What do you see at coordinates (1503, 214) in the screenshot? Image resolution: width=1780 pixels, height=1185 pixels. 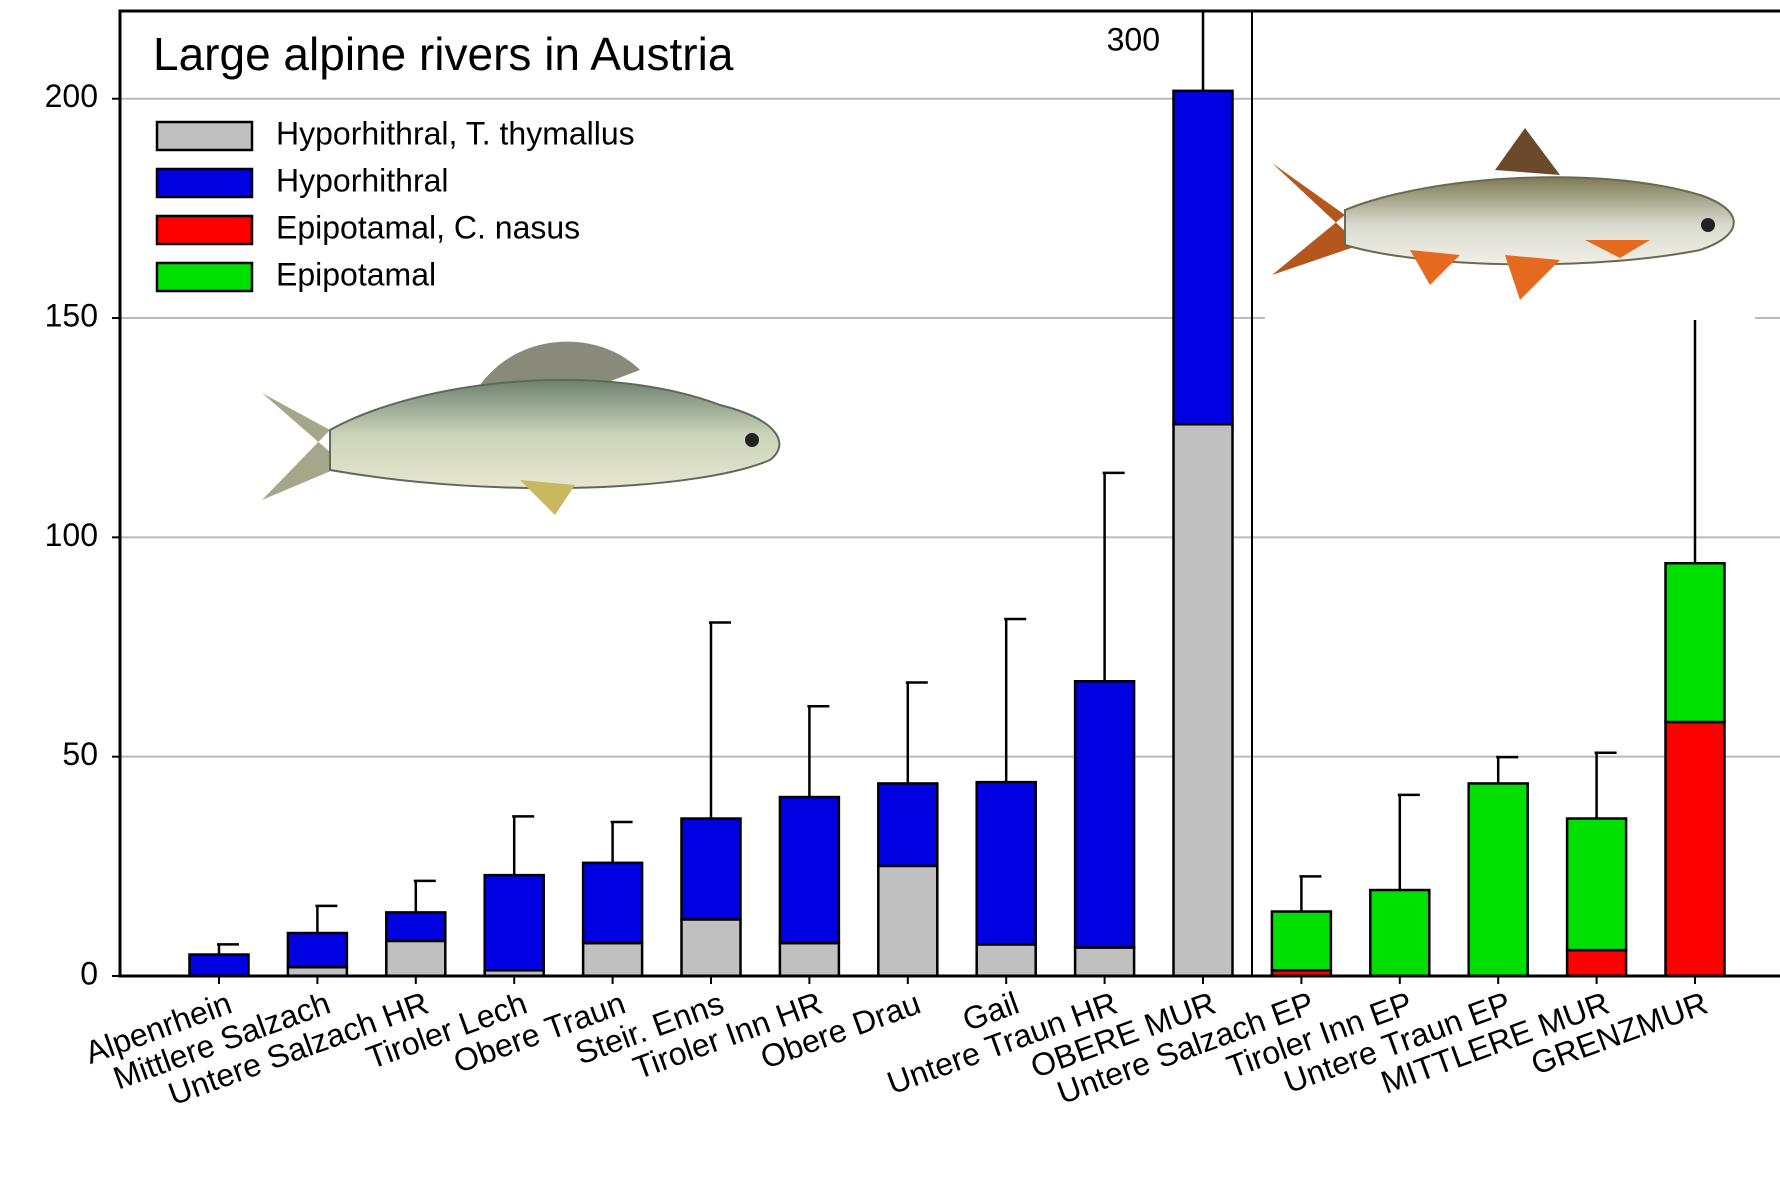 I see `nase-illustration` at bounding box center [1503, 214].